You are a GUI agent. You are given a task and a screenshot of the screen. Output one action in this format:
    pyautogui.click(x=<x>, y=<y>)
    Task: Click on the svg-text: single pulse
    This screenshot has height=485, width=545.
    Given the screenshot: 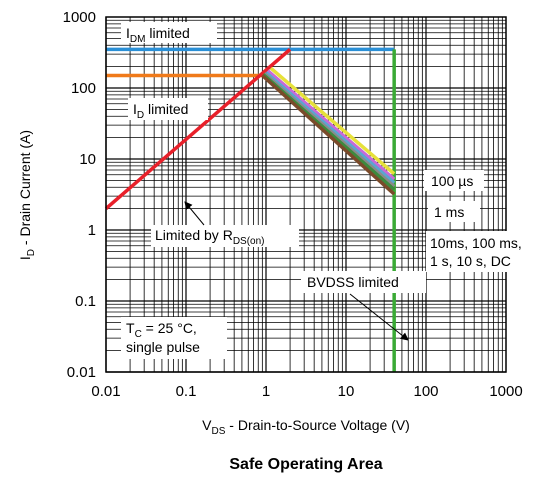 What is the action you would take?
    pyautogui.click(x=163, y=347)
    